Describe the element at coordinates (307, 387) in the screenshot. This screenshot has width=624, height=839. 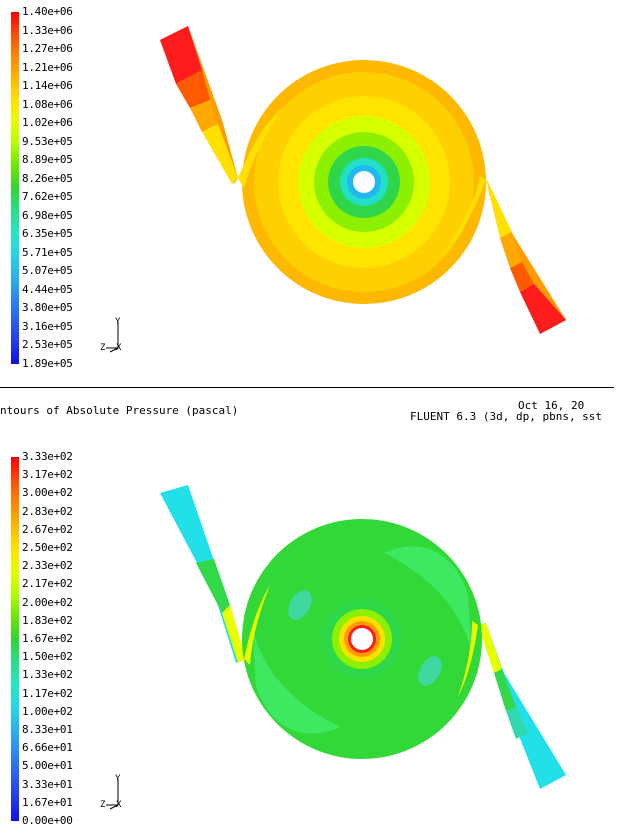
I see `plot-divider` at that location.